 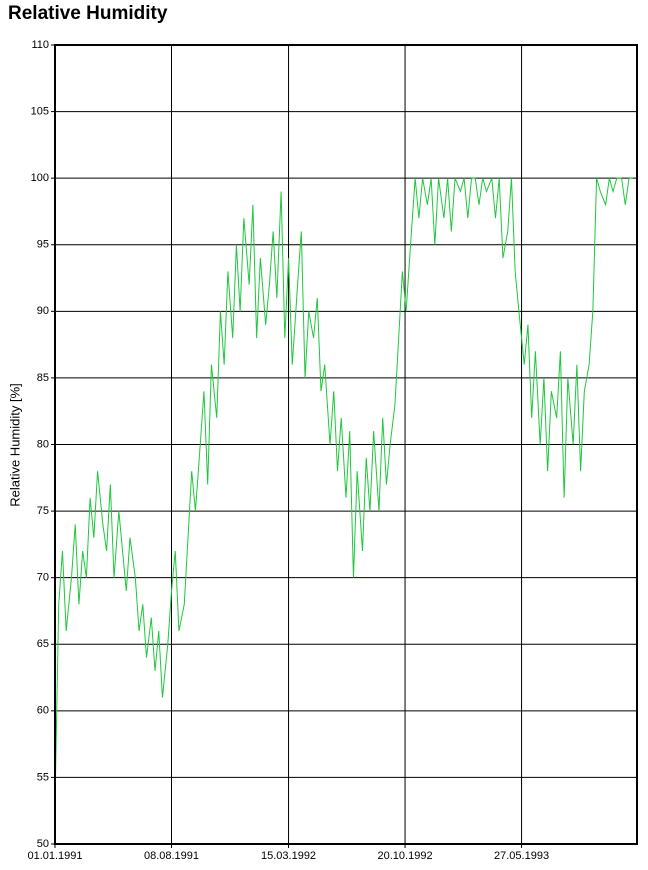 What do you see at coordinates (43, 378) in the screenshot?
I see `y-tick-label: 85` at bounding box center [43, 378].